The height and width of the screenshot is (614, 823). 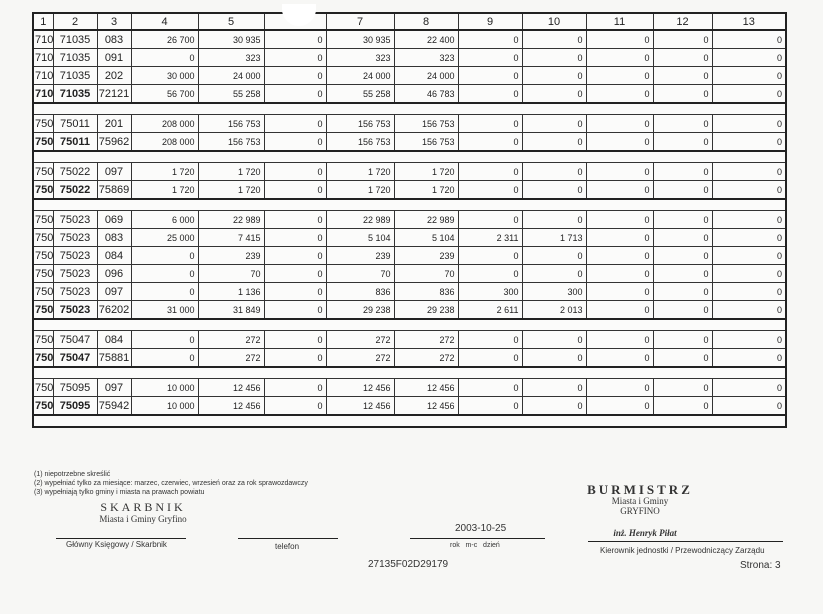 I want to click on document-code: 27135F02D29179, so click(x=408, y=564).